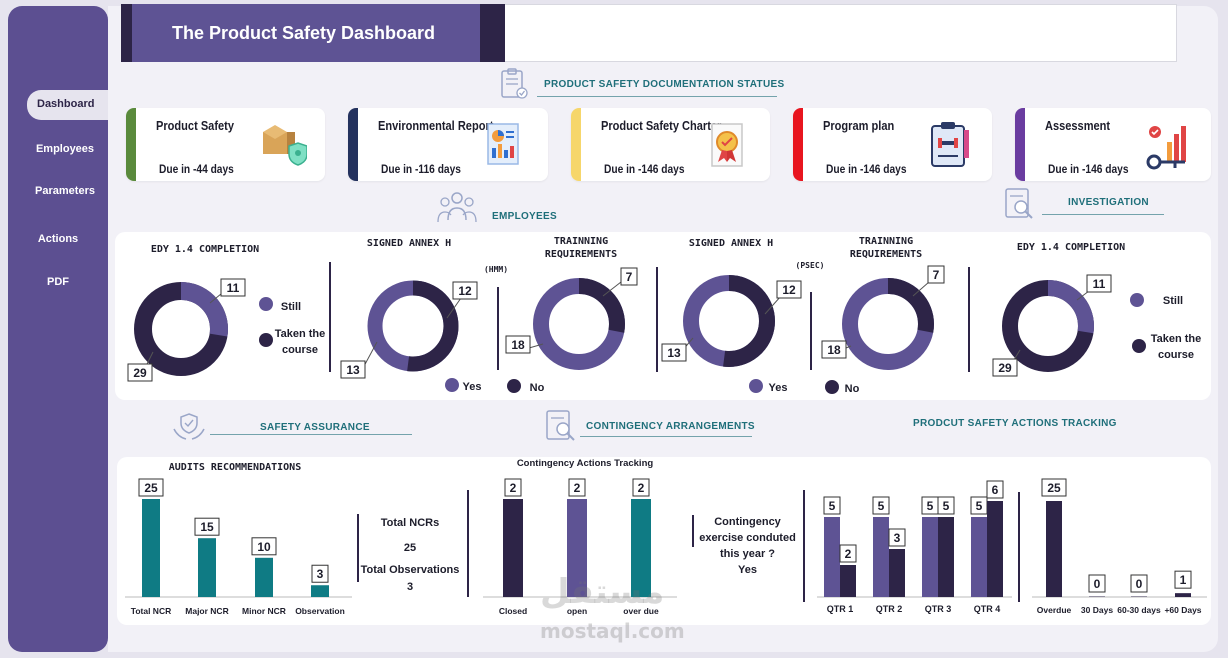  I want to click on donut-training-hmm, so click(579, 324).